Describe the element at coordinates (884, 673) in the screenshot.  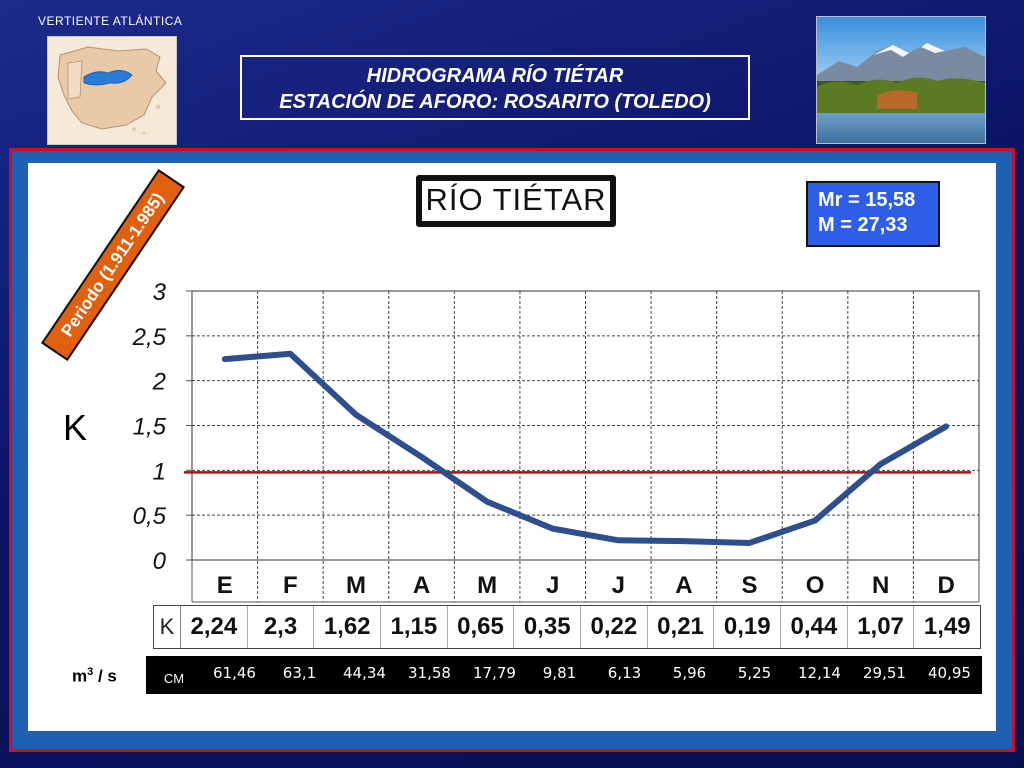
I see `flow-value-cell: 29,51` at that location.